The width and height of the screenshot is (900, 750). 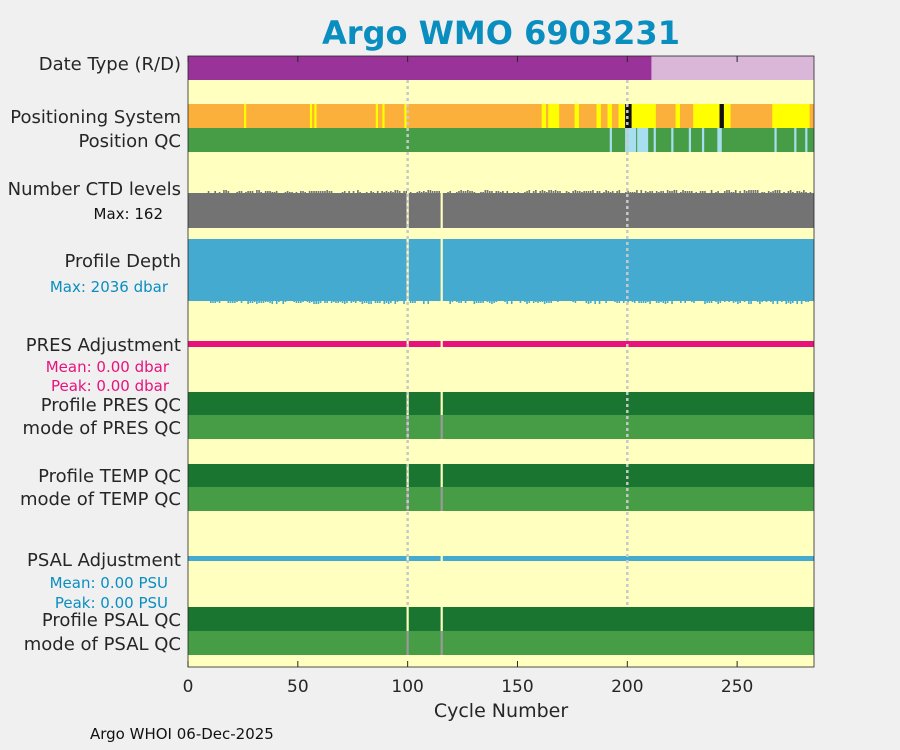 I want to click on mode-pres-qc-label: mode of PRES QC, so click(x=102, y=428).